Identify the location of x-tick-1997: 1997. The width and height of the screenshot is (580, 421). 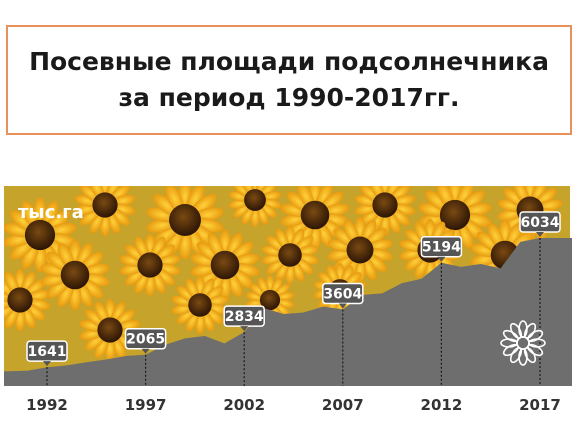
(146, 405).